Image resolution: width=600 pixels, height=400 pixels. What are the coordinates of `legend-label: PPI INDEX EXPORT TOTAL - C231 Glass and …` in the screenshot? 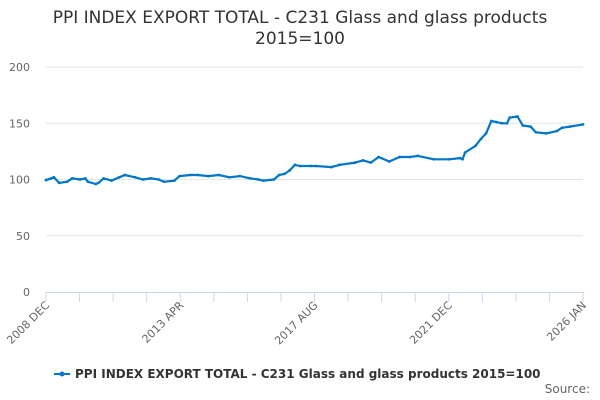 It's located at (308, 374).